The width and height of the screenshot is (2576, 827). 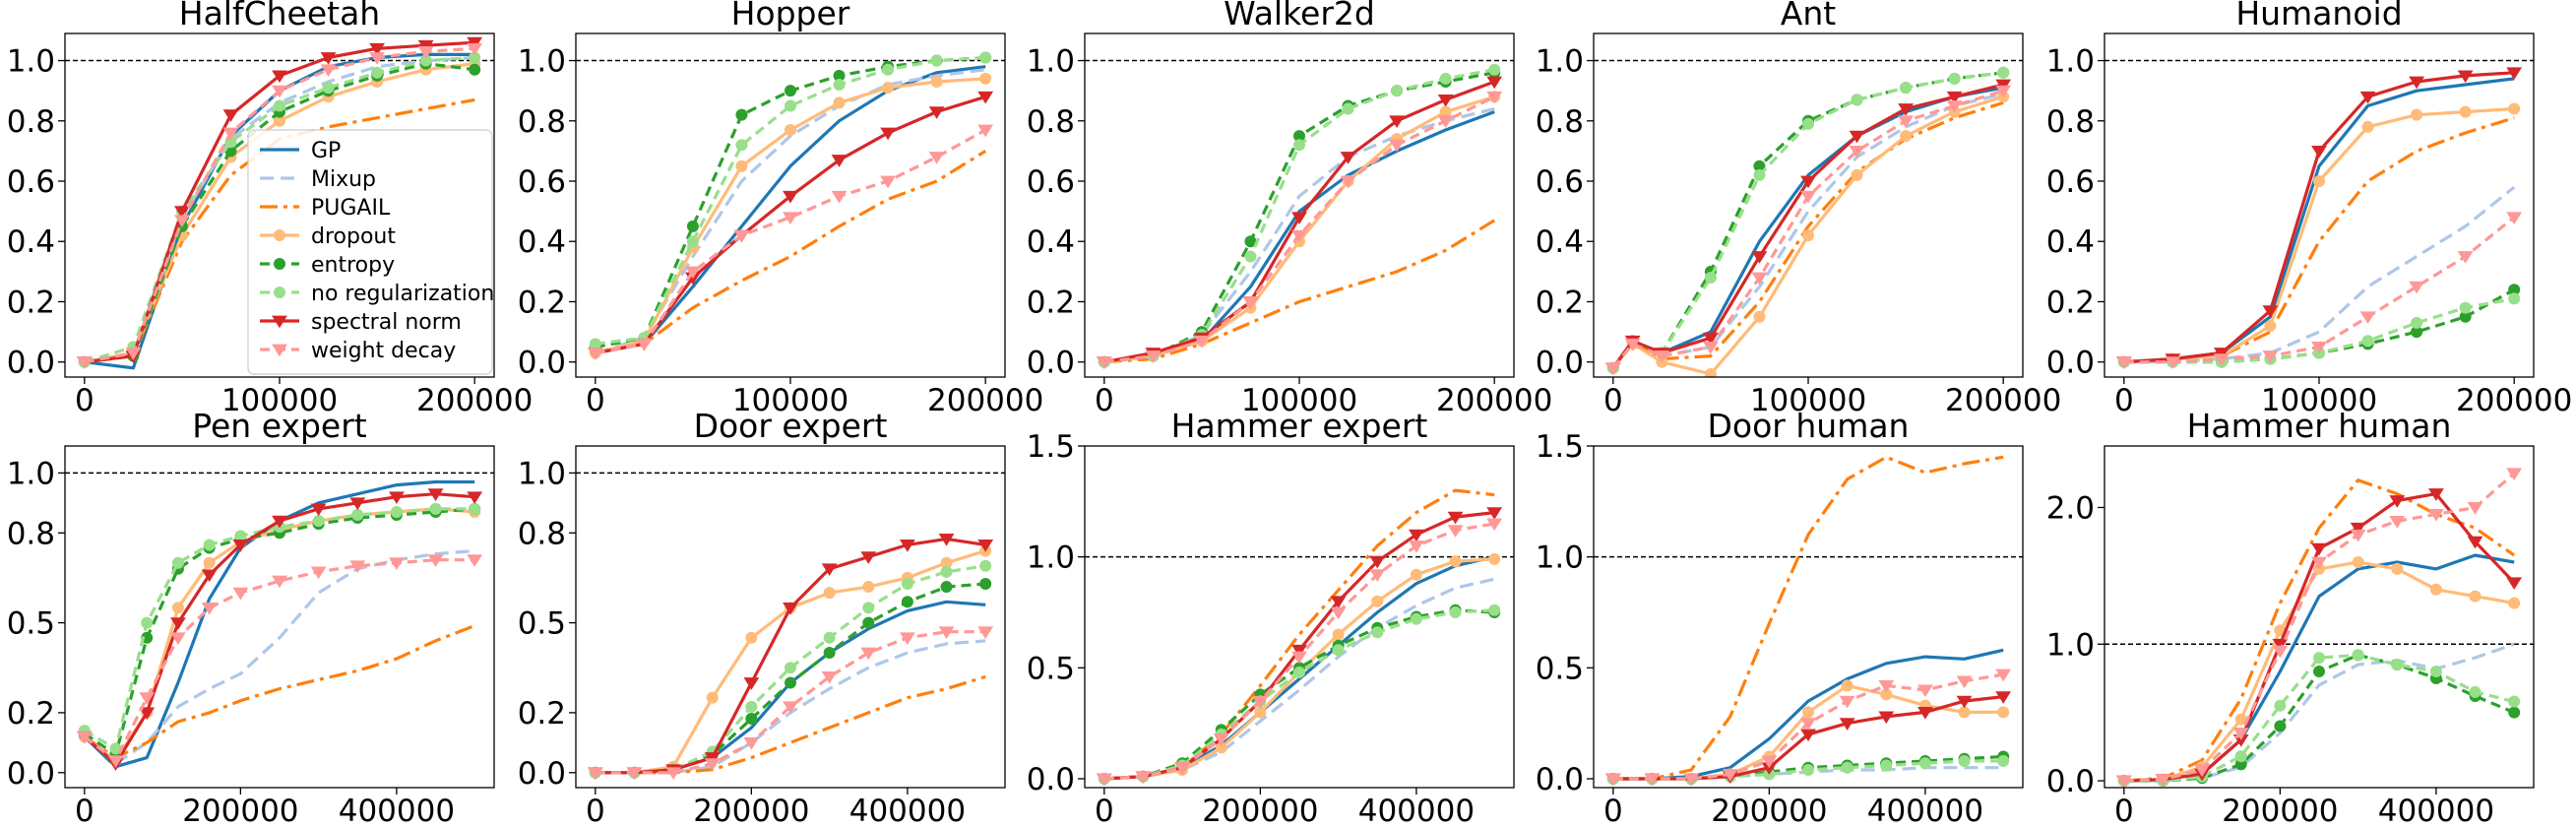 What do you see at coordinates (1290, 209) in the screenshot?
I see `panel-walker2d: Walker2d 0 100000 200000 0.0 0.2 0.4 0.6 0.8 1.0` at bounding box center [1290, 209].